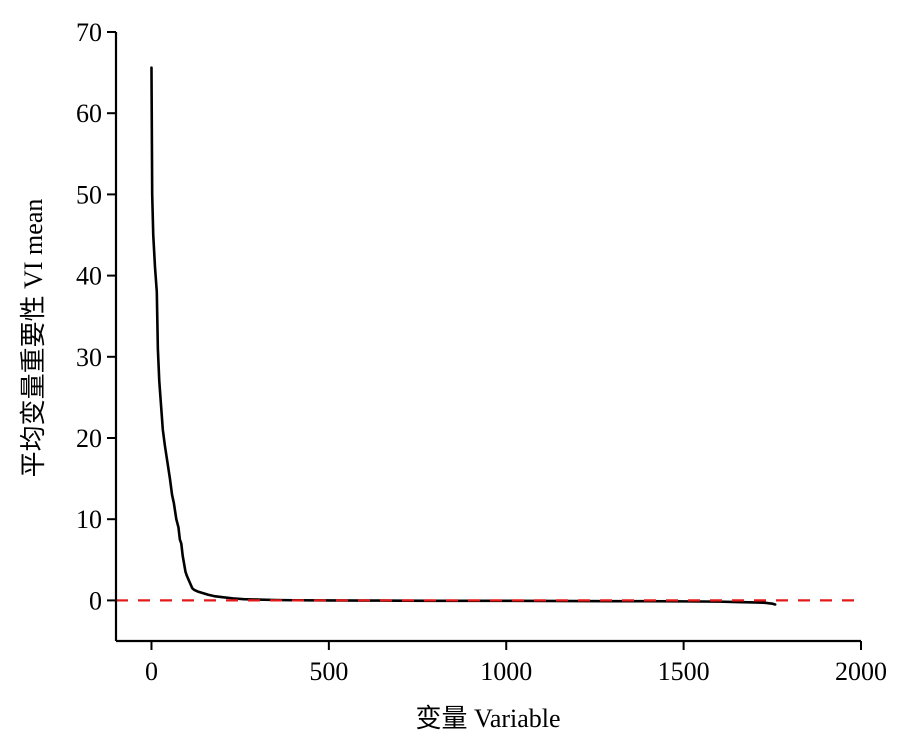 The image size is (920, 754). What do you see at coordinates (861, 671) in the screenshot?
I see `x-tick-label: 2000` at bounding box center [861, 671].